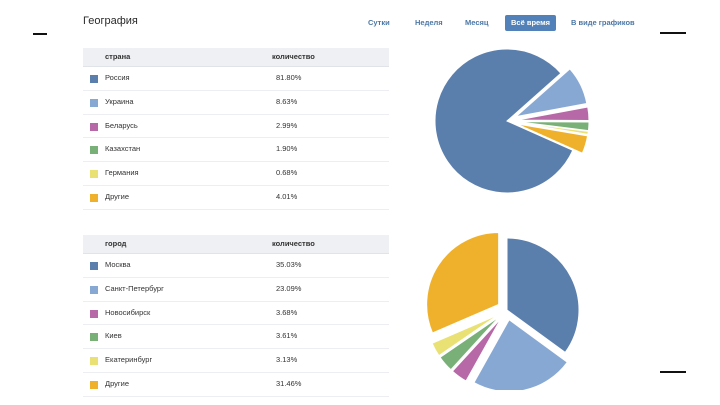  I want to click on row-name: Украина, so click(119, 101).